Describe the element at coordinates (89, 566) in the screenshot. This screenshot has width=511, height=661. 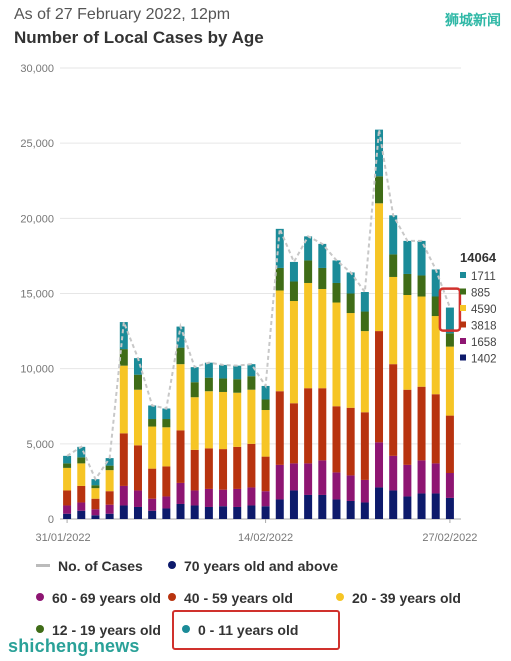
I see `legend-item-cases: No. of Cases` at that location.